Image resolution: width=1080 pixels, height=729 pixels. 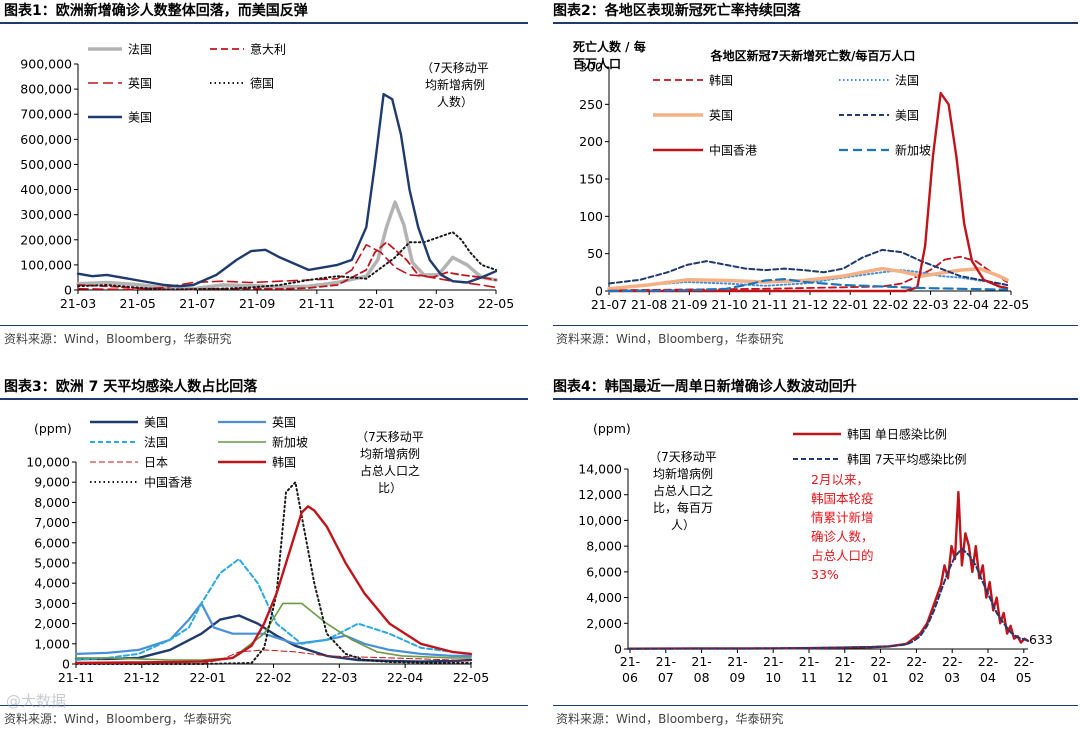 I want to click on y-tick-label: 500,000, so click(x=46, y=164).